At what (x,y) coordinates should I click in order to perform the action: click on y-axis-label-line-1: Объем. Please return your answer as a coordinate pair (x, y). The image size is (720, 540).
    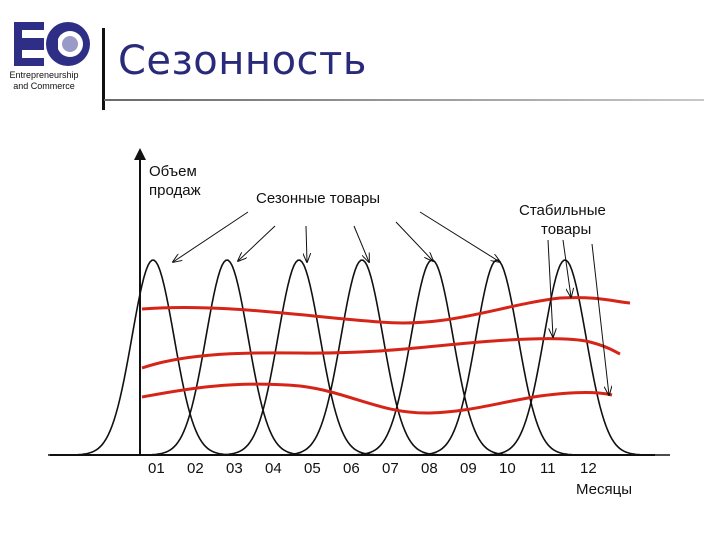
    Looking at the image, I should click on (173, 171).